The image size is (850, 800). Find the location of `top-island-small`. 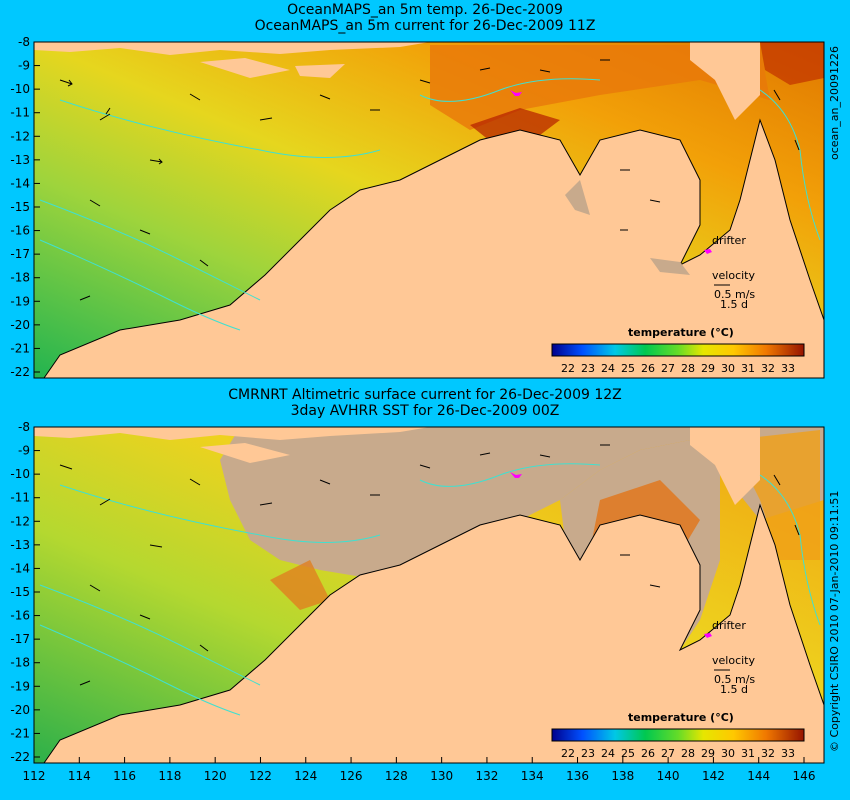

top-island-small is located at coordinates (320, 71).